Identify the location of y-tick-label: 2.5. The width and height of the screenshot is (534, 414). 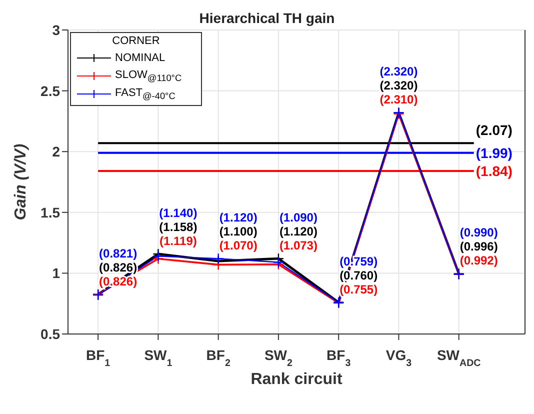
(50, 90).